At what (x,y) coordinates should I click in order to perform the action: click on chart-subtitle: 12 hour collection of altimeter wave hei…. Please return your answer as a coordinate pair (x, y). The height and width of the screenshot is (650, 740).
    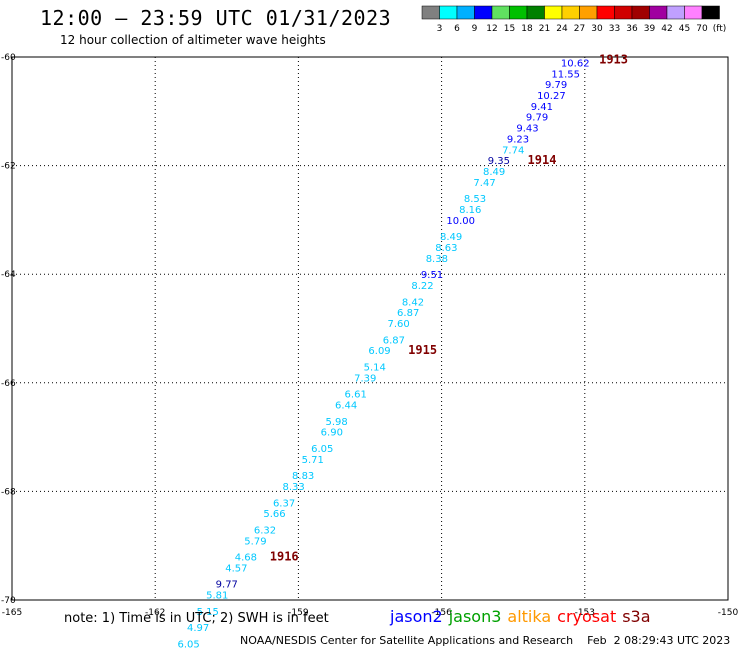
    Looking at the image, I should click on (193, 40).